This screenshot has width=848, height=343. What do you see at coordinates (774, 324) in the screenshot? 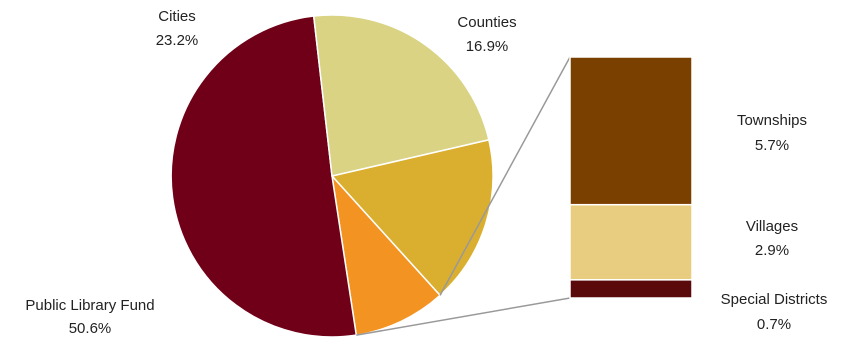
I see `label-special-districts-value: 0.7%` at bounding box center [774, 324].